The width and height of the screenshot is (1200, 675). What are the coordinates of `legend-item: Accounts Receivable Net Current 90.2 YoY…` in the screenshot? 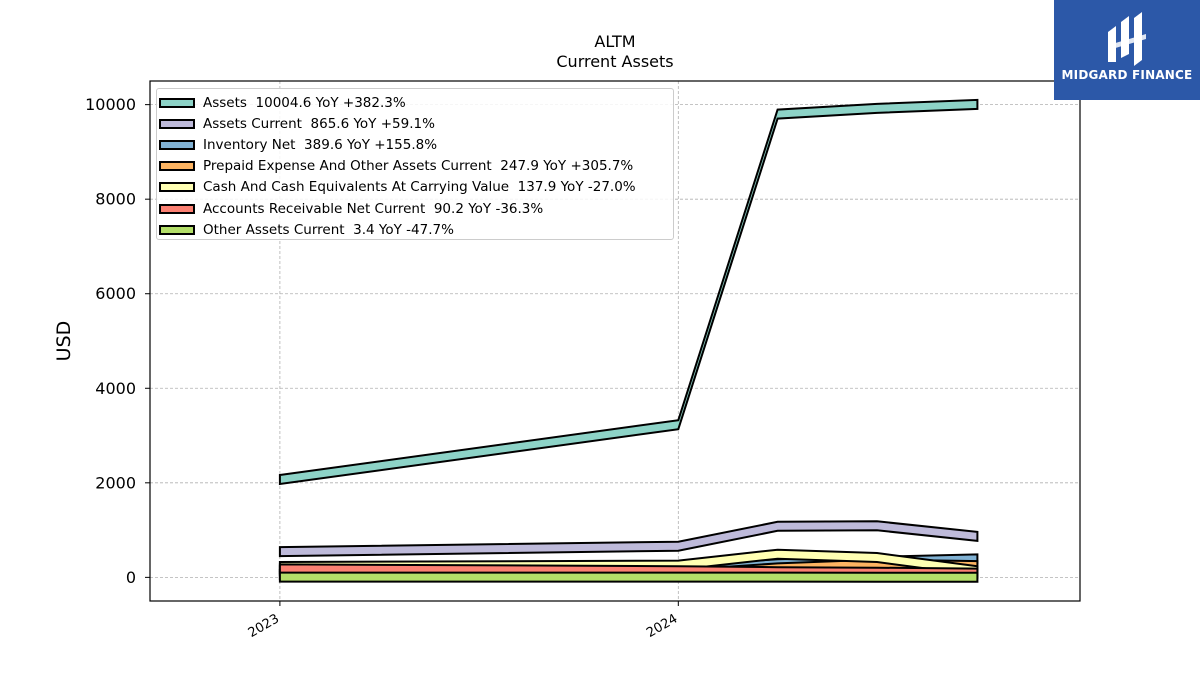 It's located at (415, 208).